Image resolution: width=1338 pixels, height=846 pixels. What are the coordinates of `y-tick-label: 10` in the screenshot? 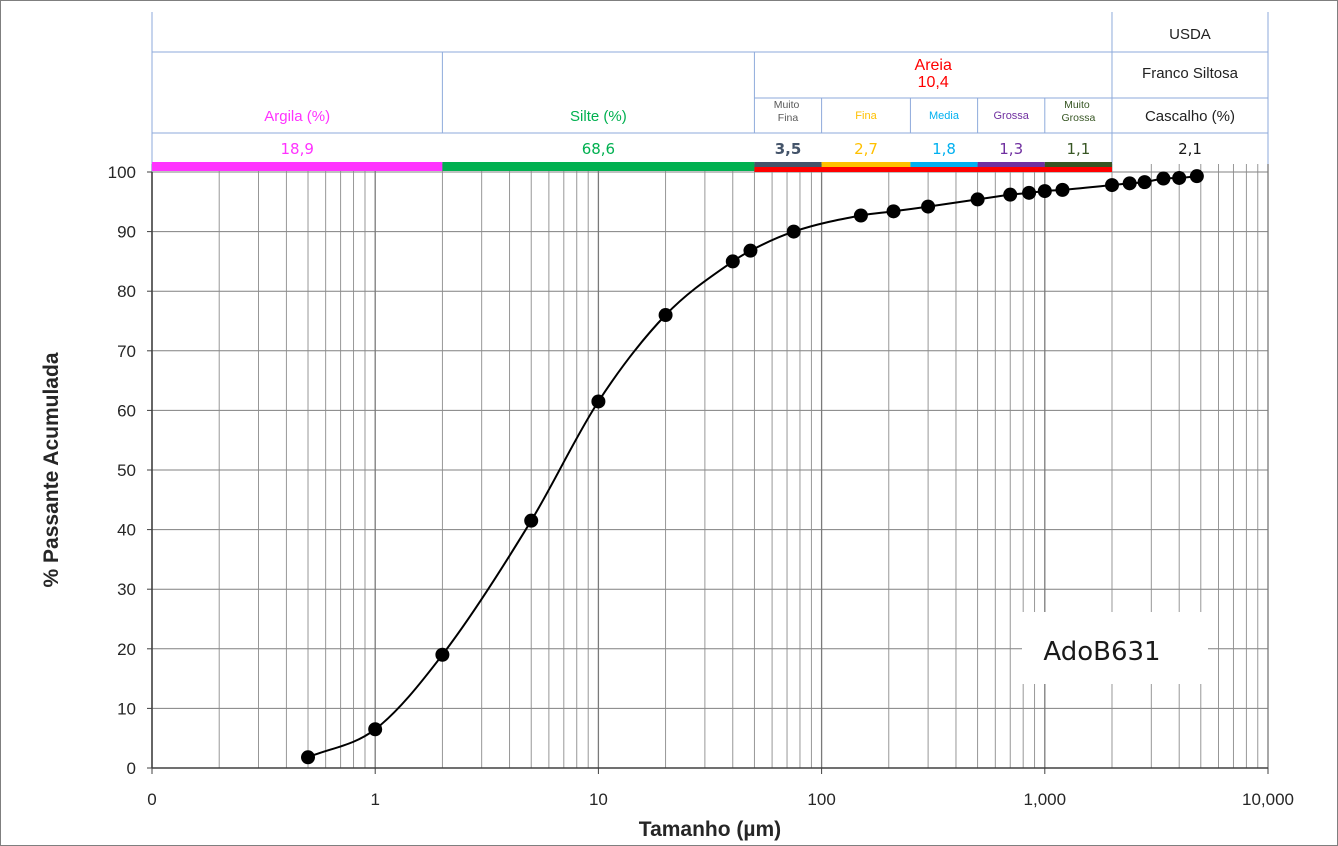 It's located at (126, 708).